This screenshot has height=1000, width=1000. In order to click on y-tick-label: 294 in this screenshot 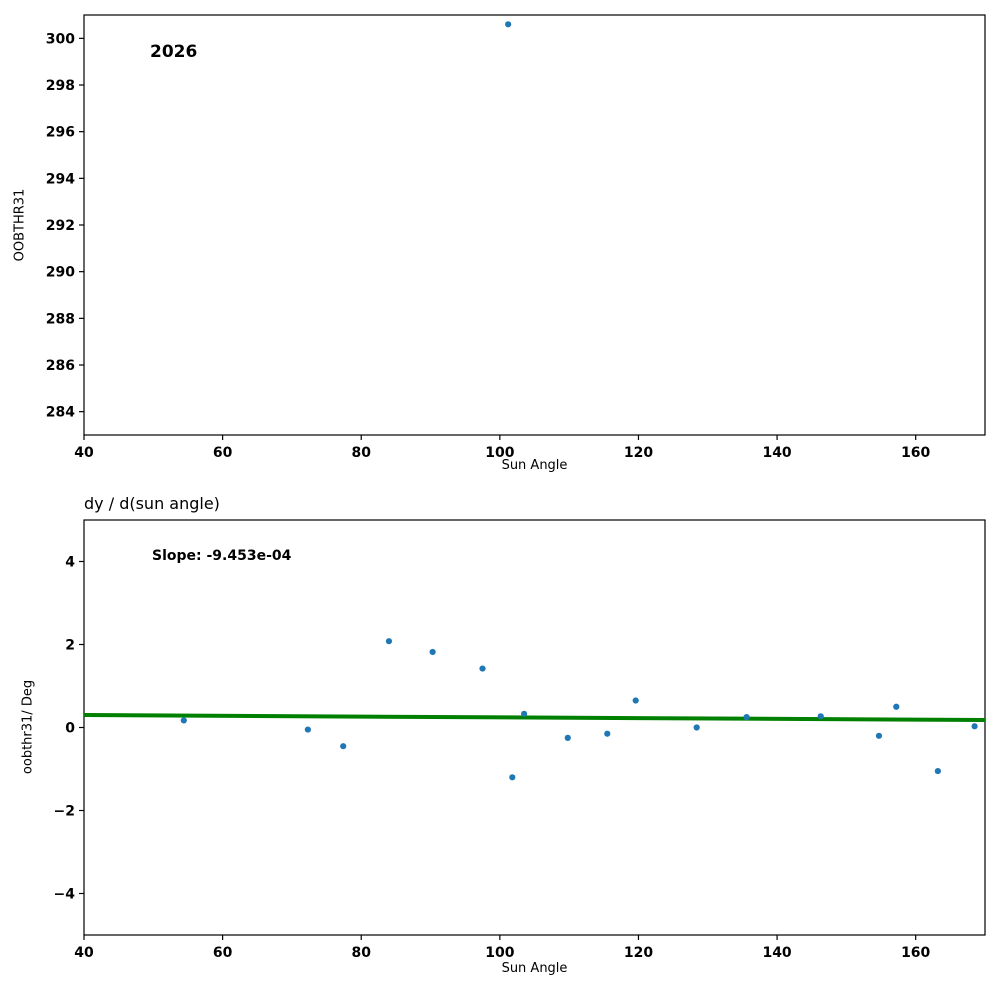, I will do `click(60, 179)`.